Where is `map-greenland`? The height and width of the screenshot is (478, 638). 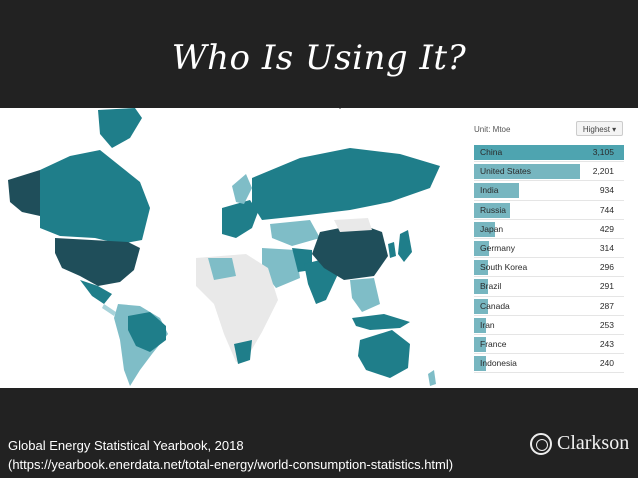
map-greenland is located at coordinates (120, 128).